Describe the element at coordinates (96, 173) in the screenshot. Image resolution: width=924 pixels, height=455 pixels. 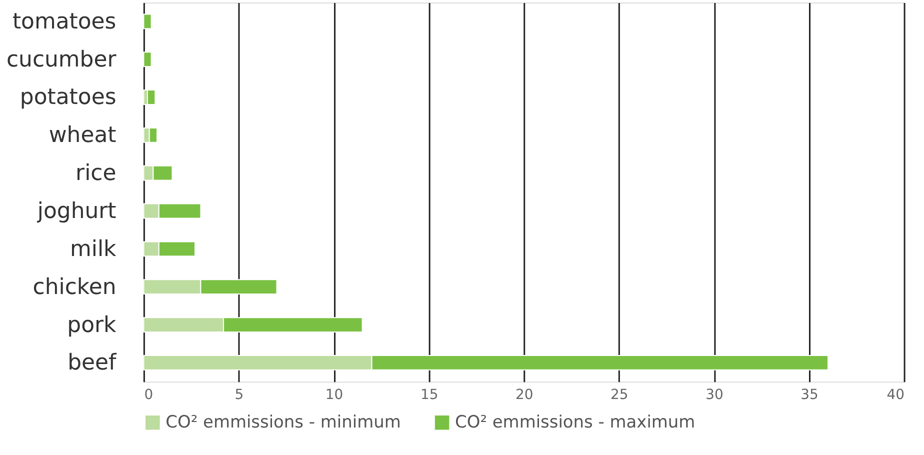
I see `y-tick-label: rice` at that location.